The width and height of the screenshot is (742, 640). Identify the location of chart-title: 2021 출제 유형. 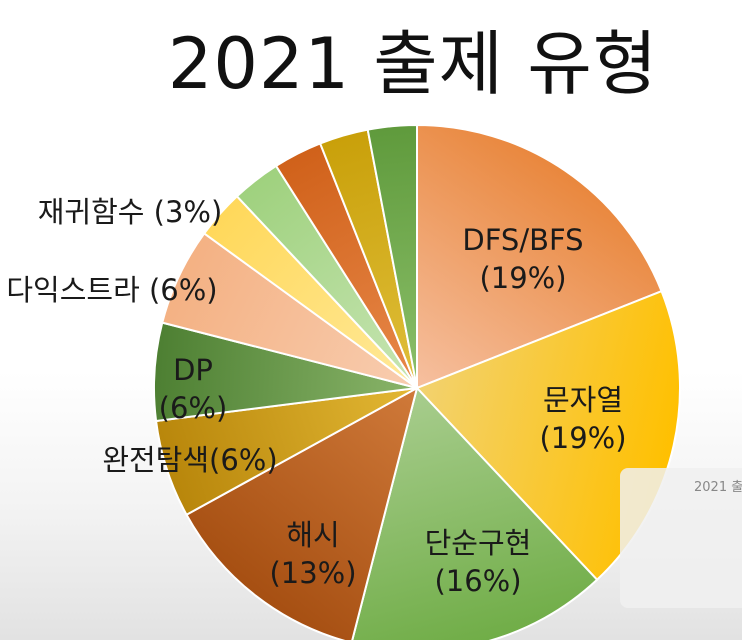
(413, 64).